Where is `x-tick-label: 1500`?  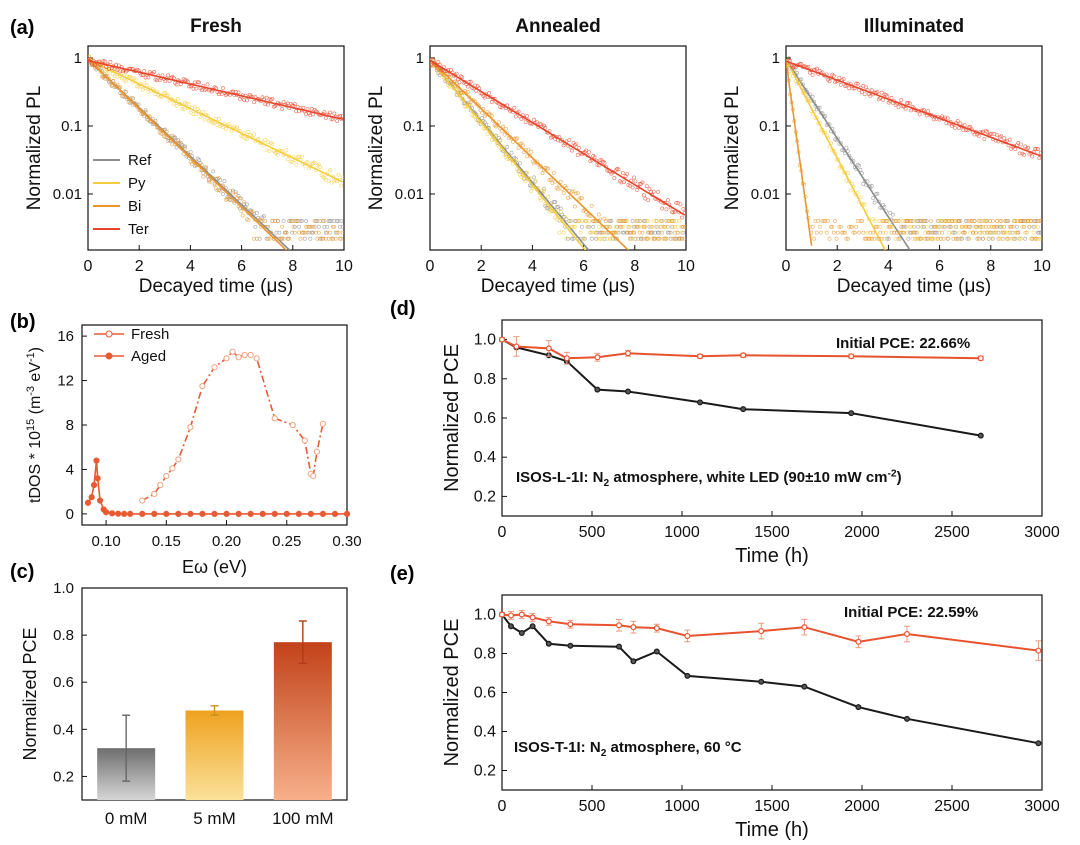 x-tick-label: 1500 is located at coordinates (772, 806).